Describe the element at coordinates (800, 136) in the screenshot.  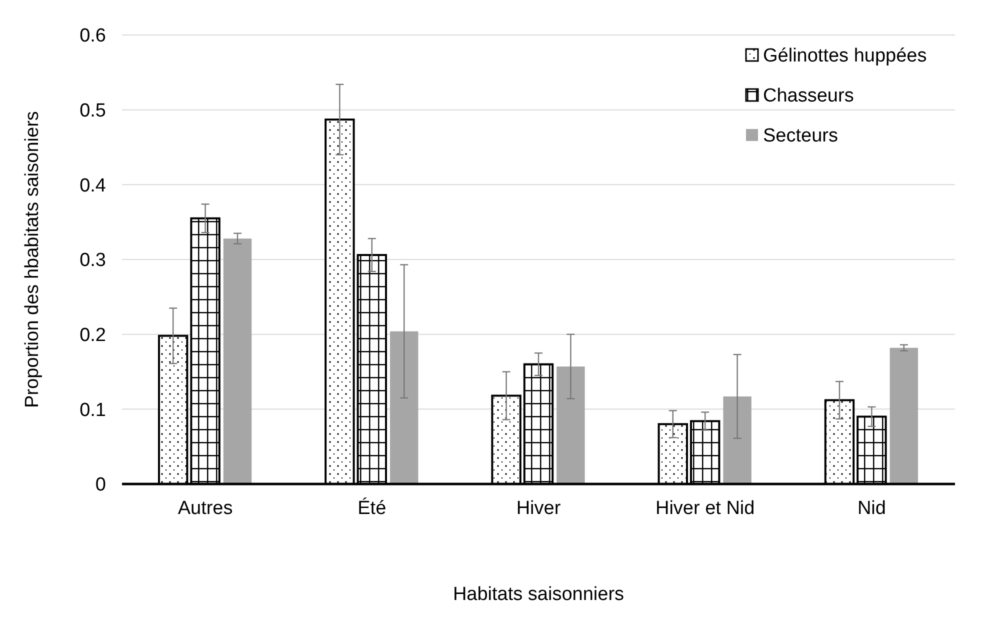
I see `legend-label: Secteurs` at that location.